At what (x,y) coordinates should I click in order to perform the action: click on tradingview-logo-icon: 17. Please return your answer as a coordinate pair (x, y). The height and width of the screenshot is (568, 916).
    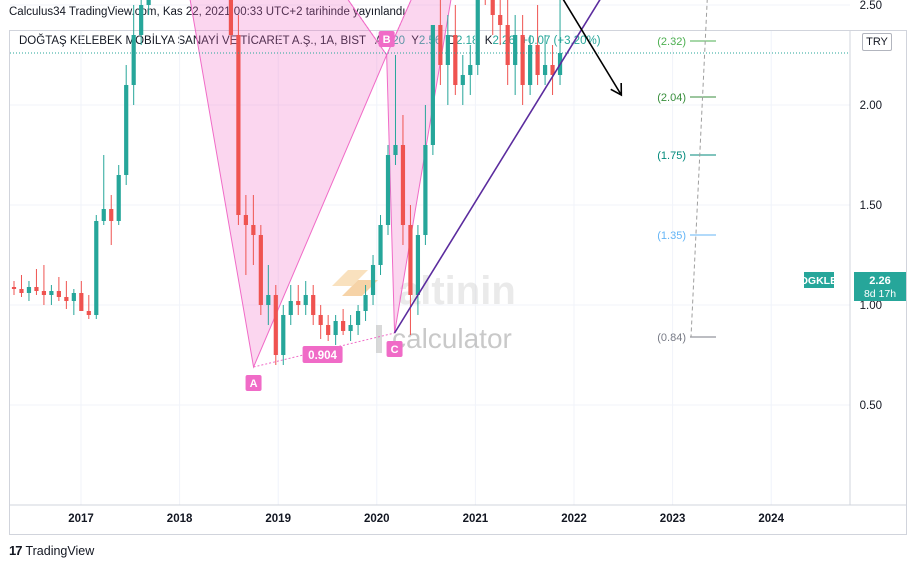
    Looking at the image, I should click on (16, 550).